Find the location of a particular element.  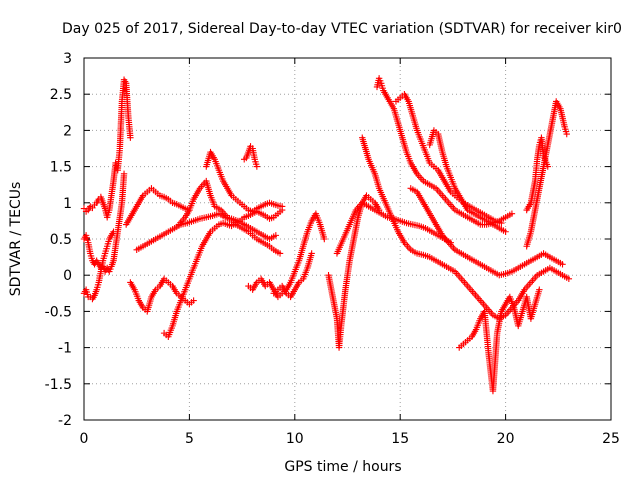

x-tick-label: 25 is located at coordinates (611, 439).